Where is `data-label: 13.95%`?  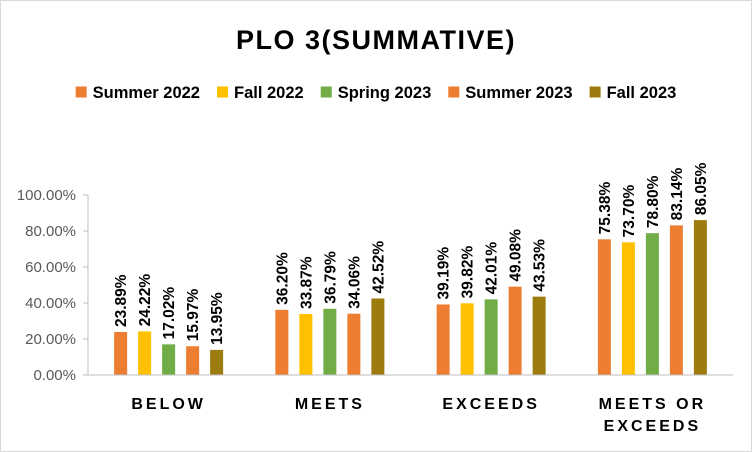 data-label: 13.95% is located at coordinates (217, 318).